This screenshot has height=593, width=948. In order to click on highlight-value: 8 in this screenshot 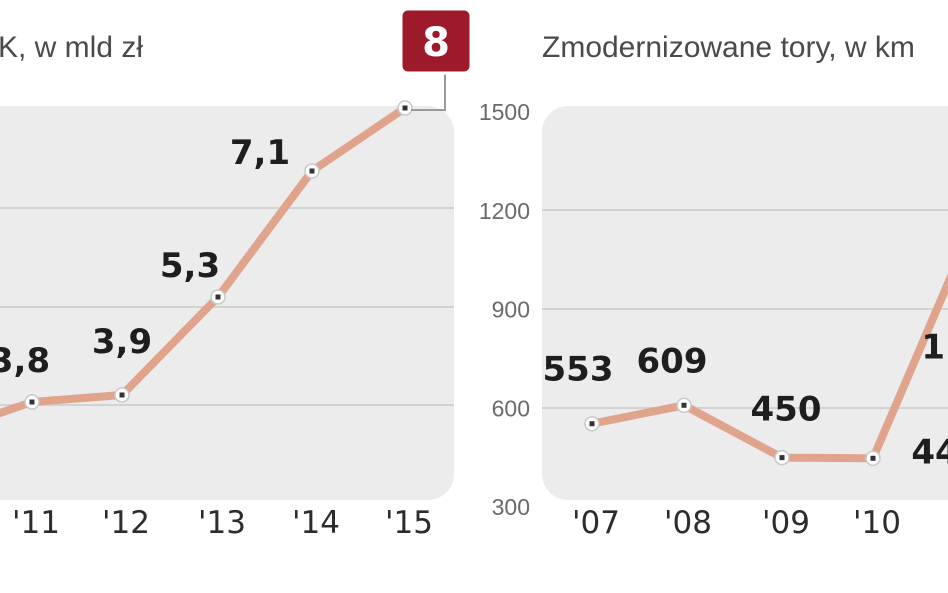, I will do `click(436, 43)`.